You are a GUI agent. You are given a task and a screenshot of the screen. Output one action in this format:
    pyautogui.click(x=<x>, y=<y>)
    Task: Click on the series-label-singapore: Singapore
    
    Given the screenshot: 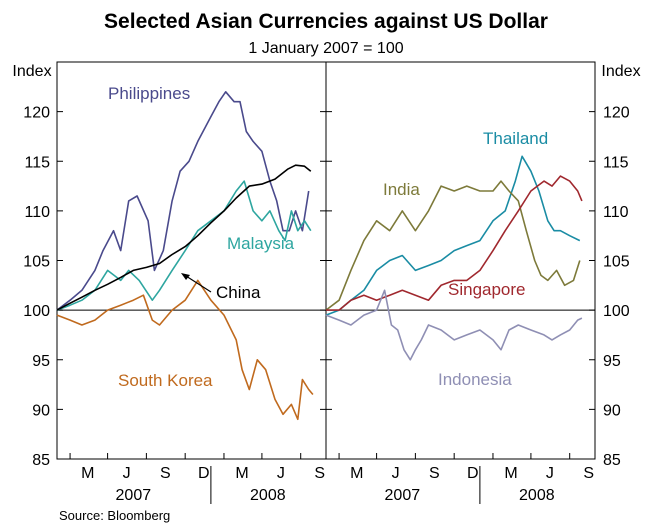 What is the action you would take?
    pyautogui.click(x=487, y=289)
    